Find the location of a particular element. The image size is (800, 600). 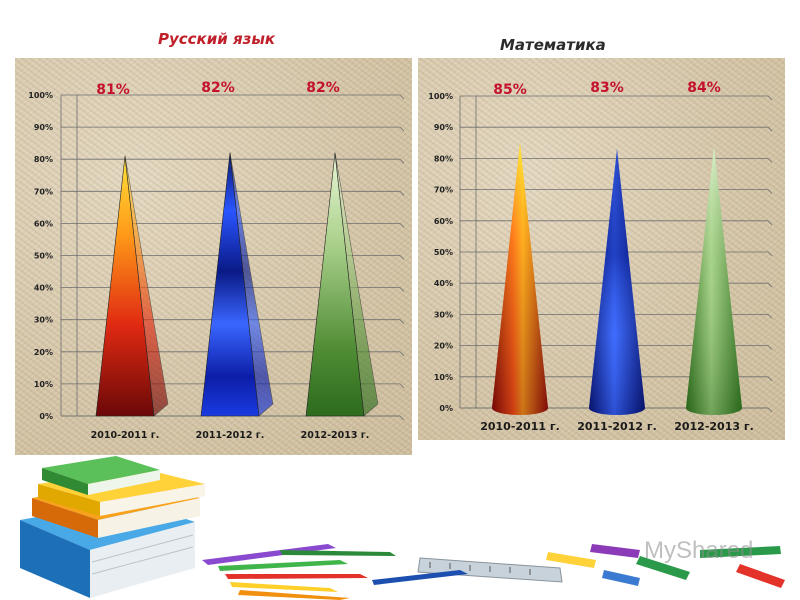

pencils-icon is located at coordinates (299, 572).